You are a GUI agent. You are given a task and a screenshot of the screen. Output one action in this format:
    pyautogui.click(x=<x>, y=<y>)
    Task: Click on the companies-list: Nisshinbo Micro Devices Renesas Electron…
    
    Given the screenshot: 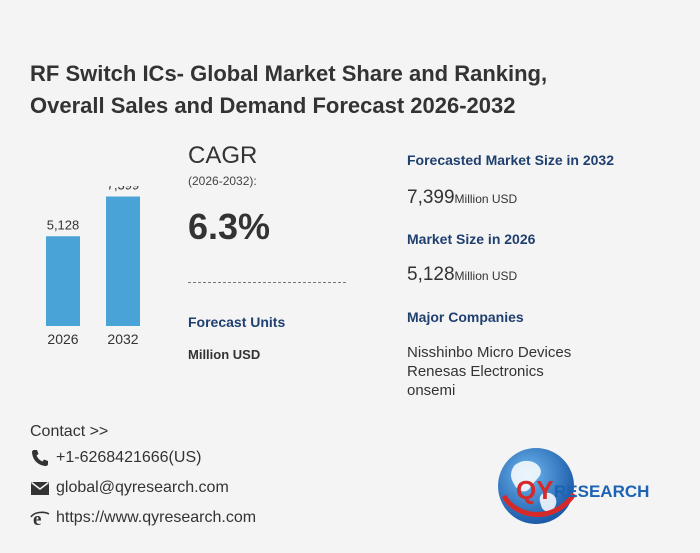 What is the action you would take?
    pyautogui.click(x=489, y=371)
    